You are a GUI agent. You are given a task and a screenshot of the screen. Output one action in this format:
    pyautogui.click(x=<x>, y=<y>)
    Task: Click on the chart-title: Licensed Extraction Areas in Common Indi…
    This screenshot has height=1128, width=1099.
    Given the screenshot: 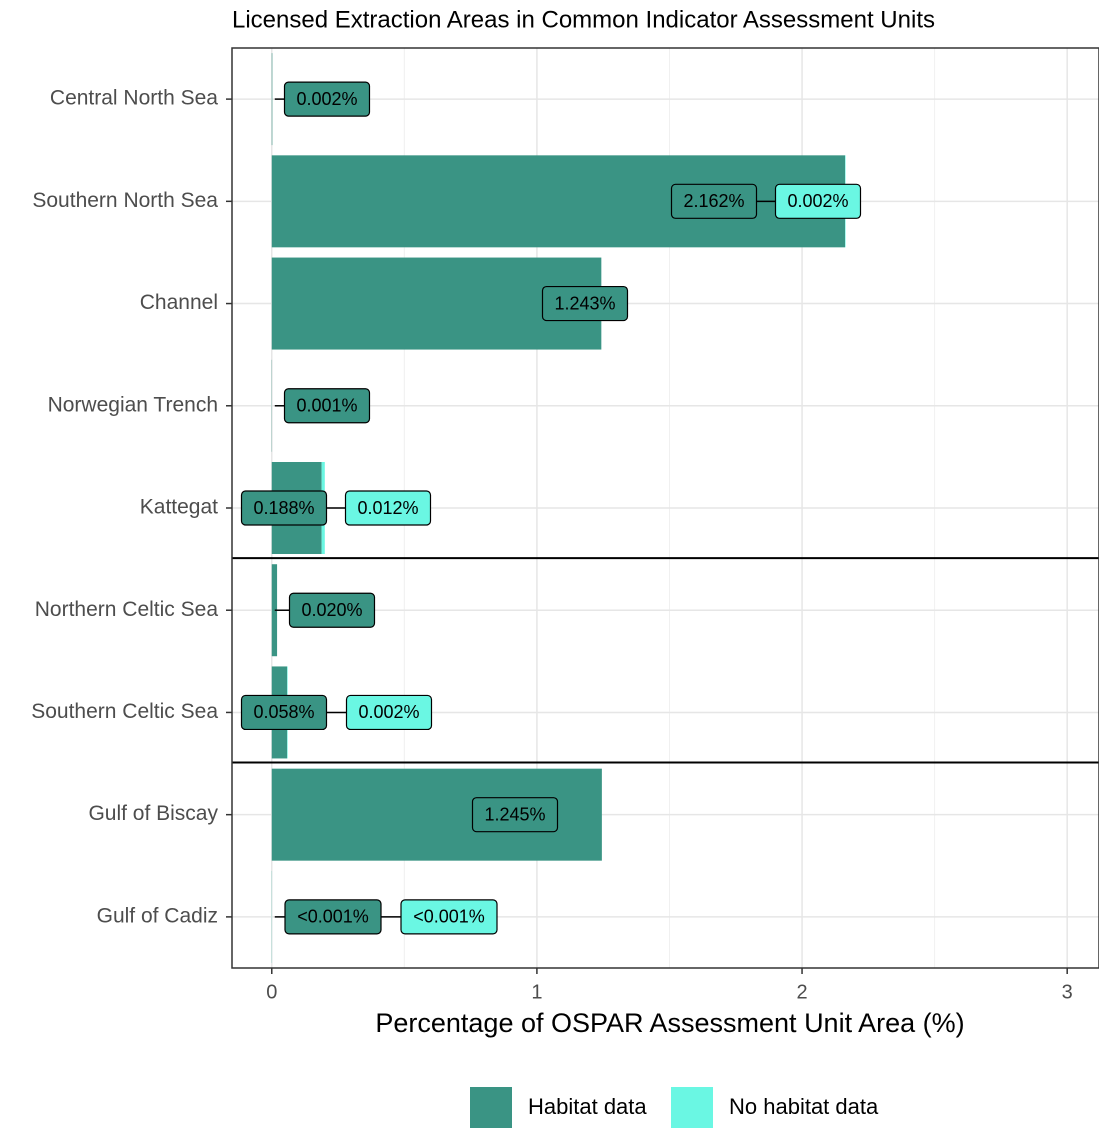 What is the action you would take?
    pyautogui.click(x=583, y=19)
    